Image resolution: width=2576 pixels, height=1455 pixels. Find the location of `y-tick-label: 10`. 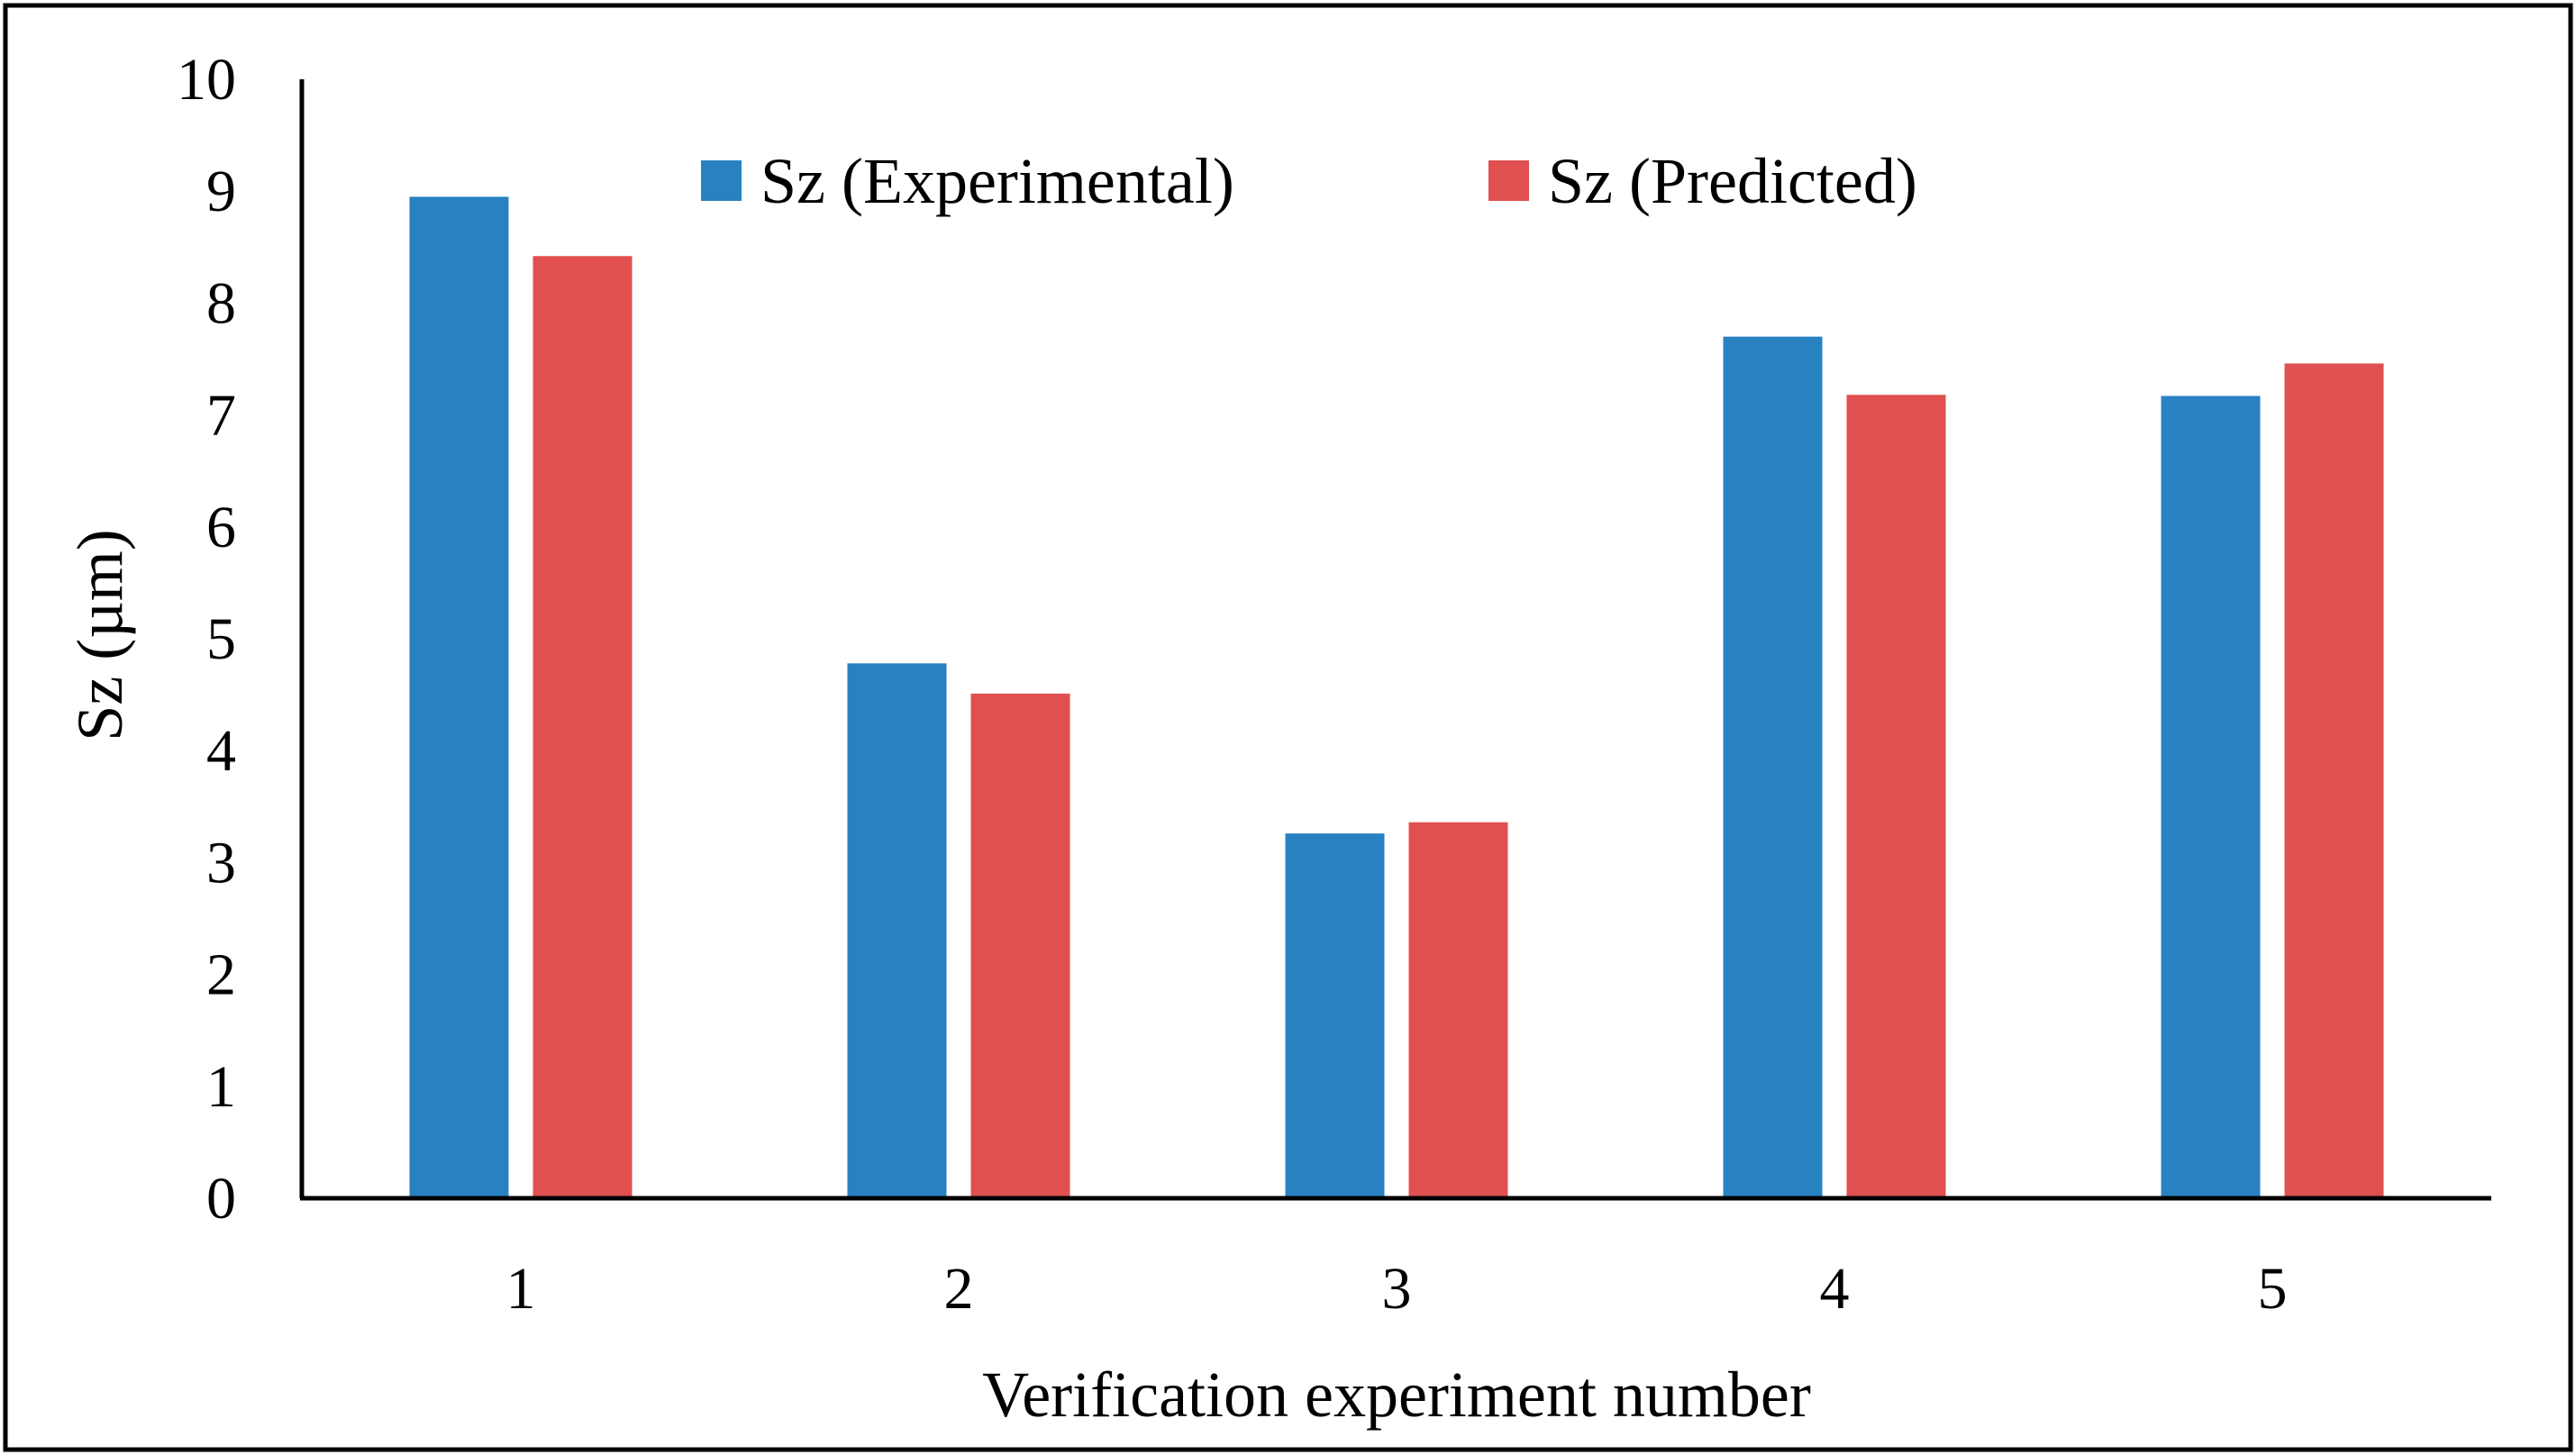

y-tick-label: 10 is located at coordinates (206, 80).